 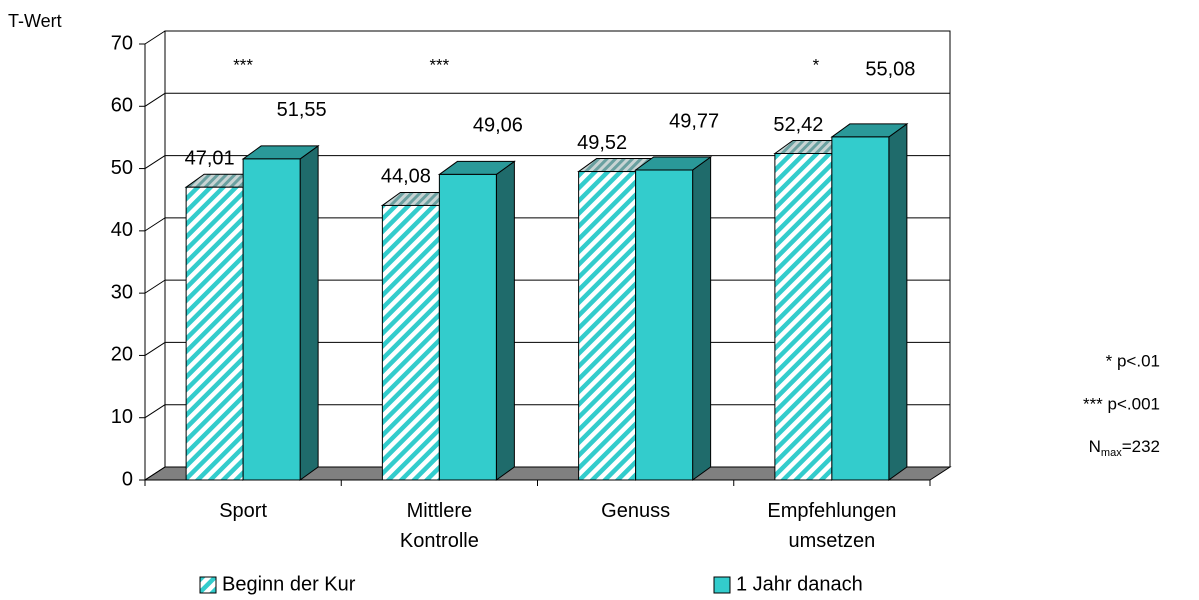 I want to click on value-label: 52,42, so click(x=798, y=125).